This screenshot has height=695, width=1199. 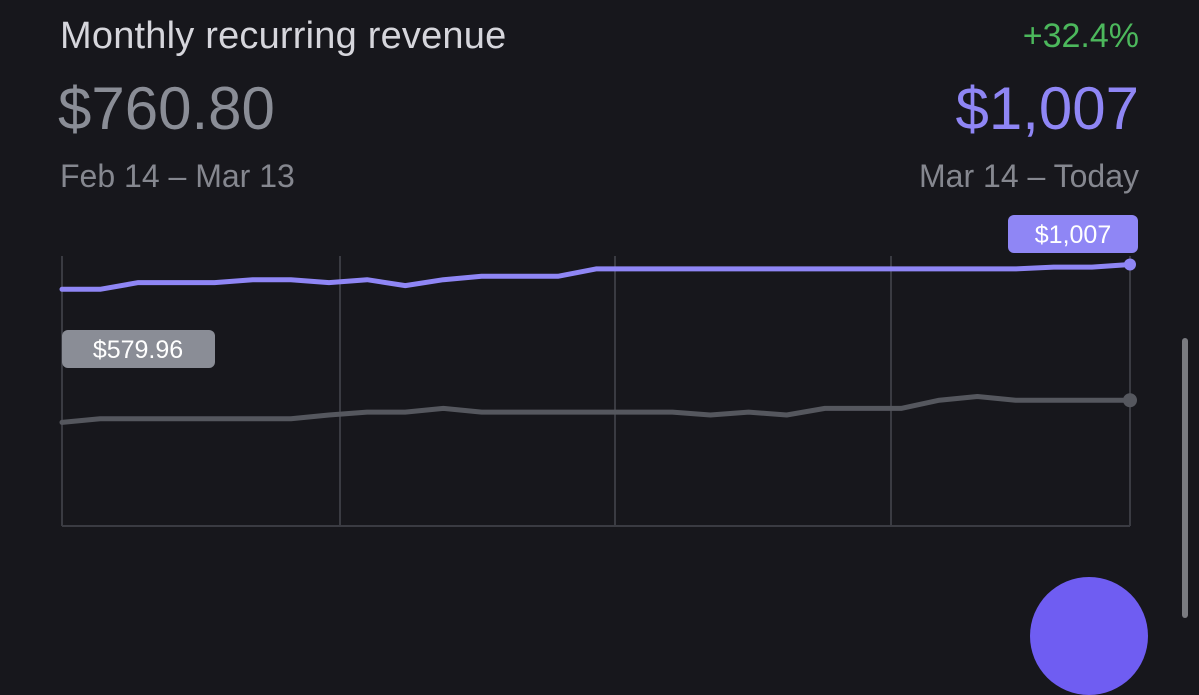 What do you see at coordinates (596, 277) in the screenshot?
I see `current-period-series-line` at bounding box center [596, 277].